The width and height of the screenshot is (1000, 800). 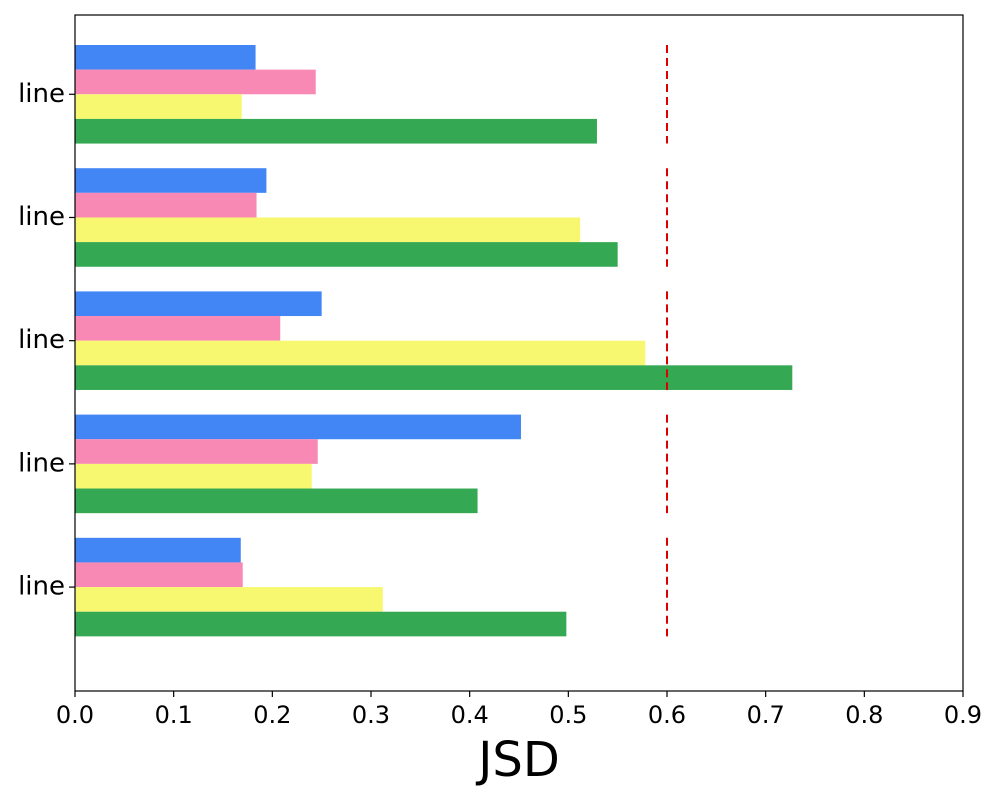 What do you see at coordinates (229, 599) in the screenshot?
I see `bar-cat4-series2` at bounding box center [229, 599].